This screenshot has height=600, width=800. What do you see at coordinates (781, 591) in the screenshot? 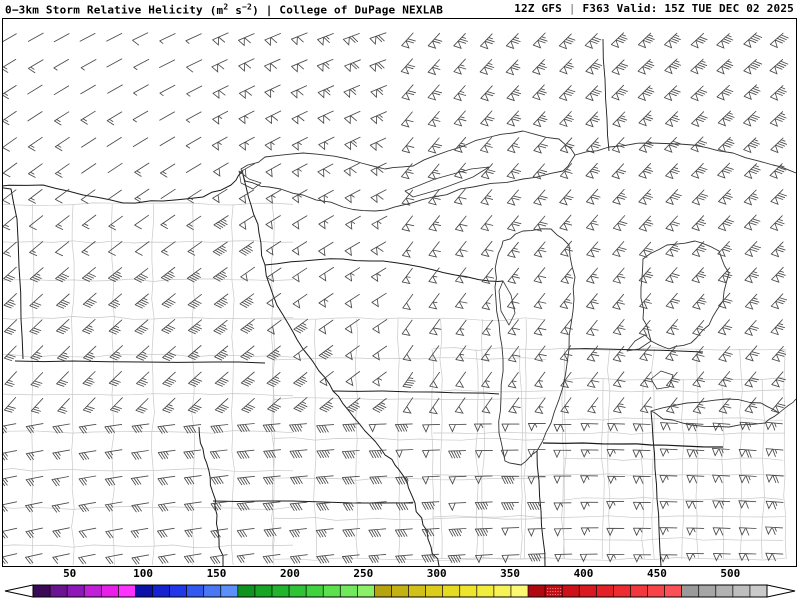
I see `colorbar-right-arrow` at bounding box center [781, 591].